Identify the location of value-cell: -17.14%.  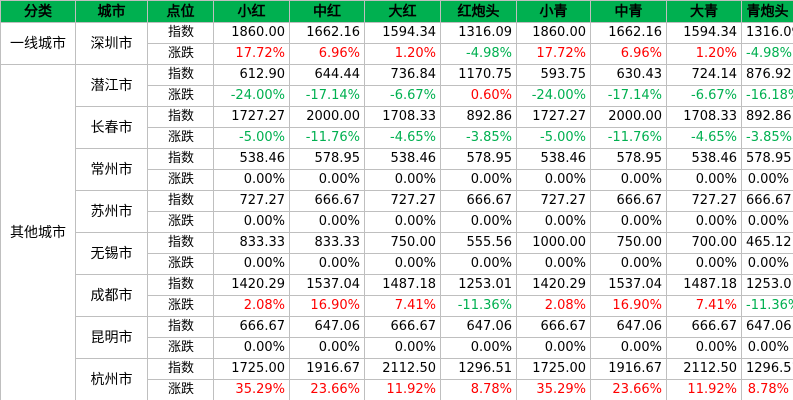
(628, 96).